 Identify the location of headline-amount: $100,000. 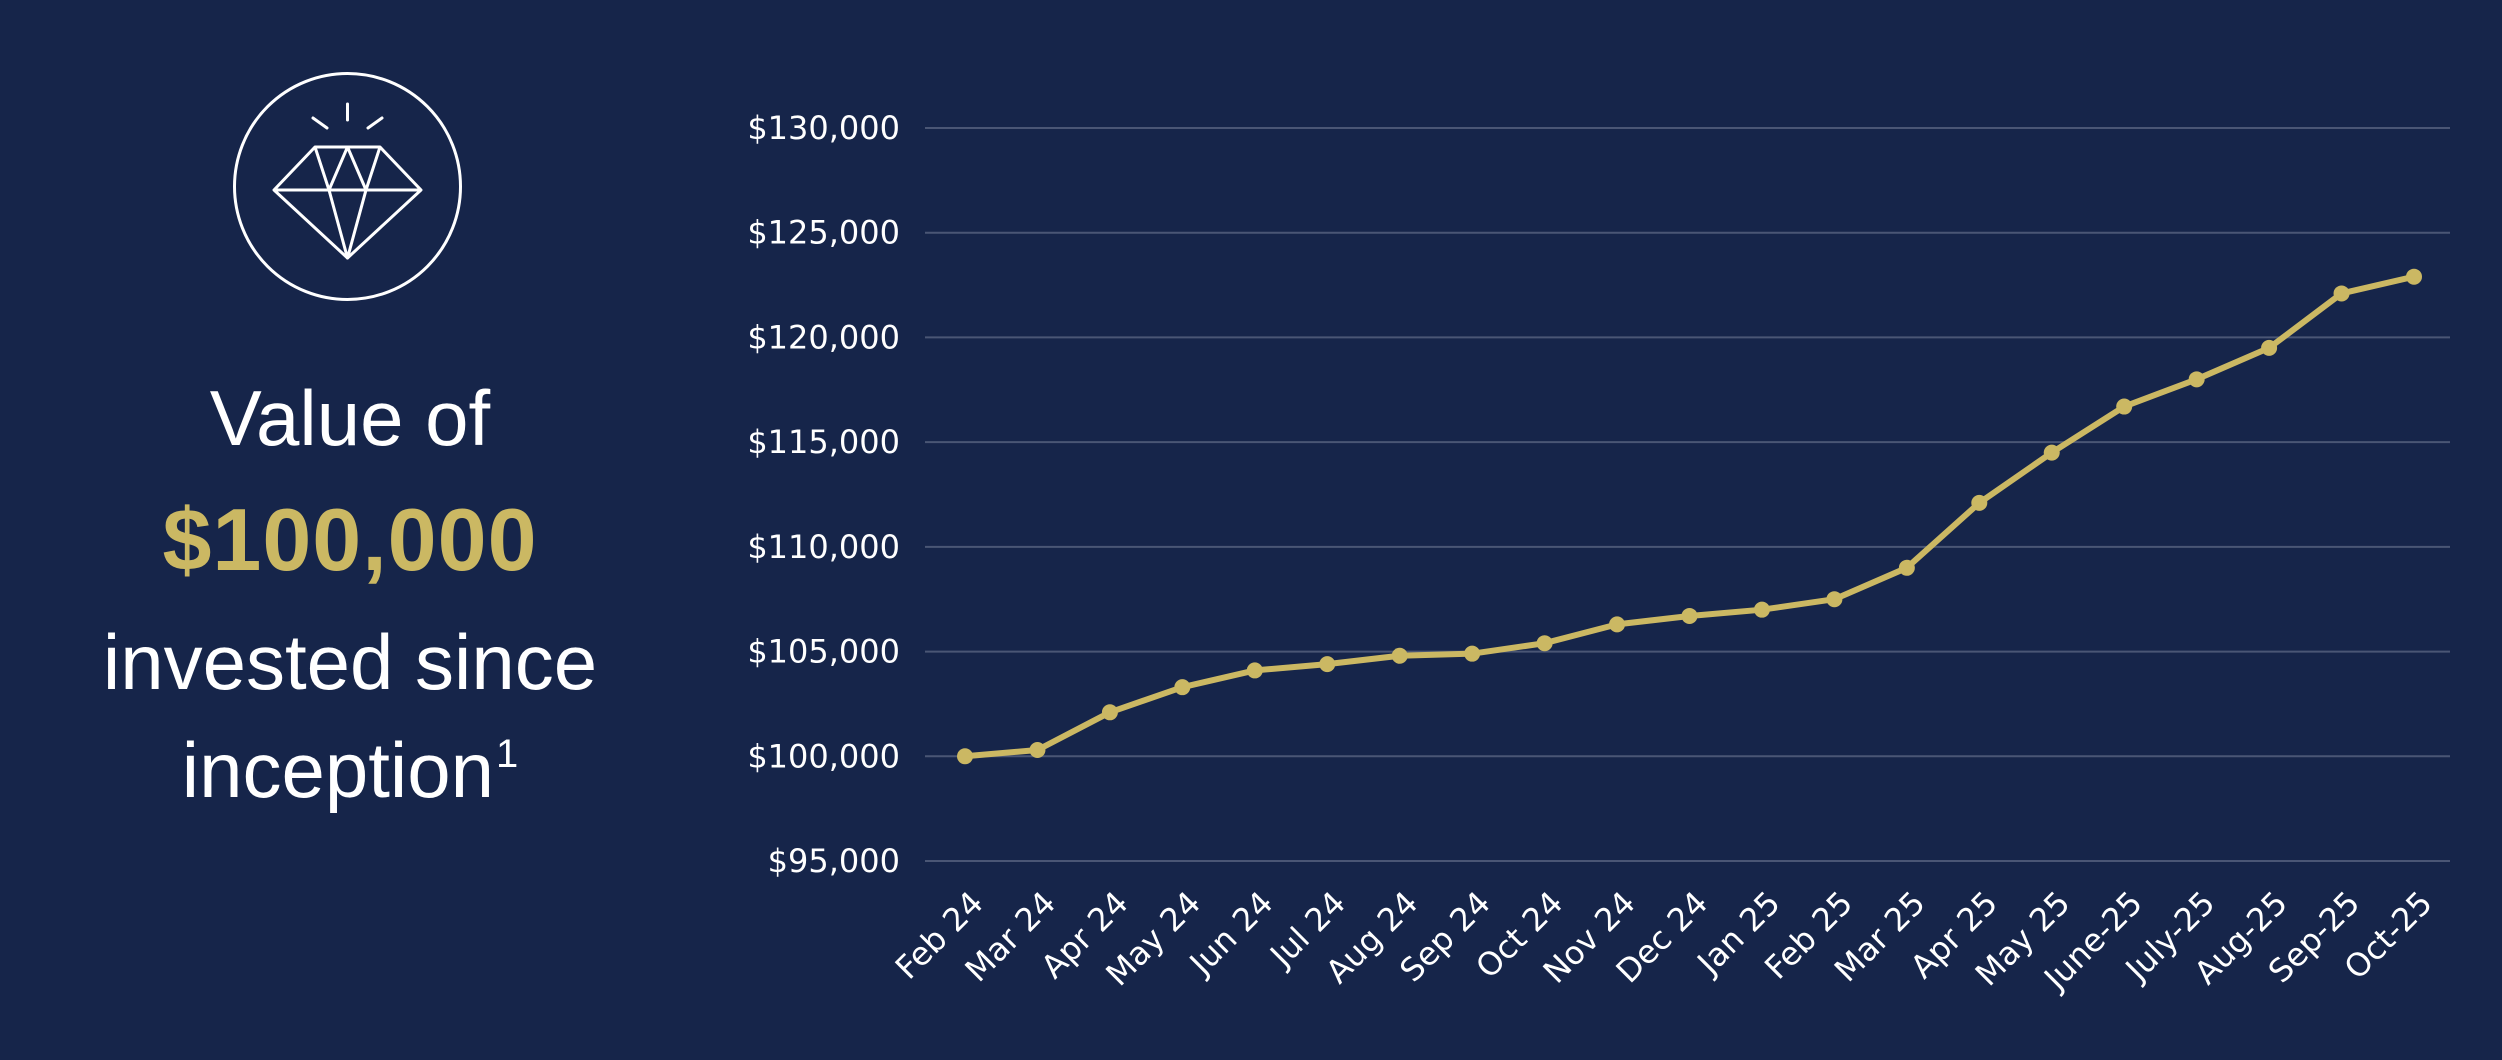
(350, 539).